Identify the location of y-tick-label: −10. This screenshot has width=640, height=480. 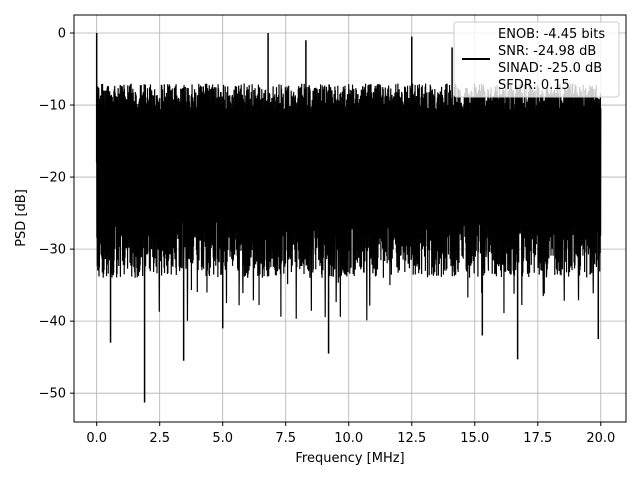
(52, 106).